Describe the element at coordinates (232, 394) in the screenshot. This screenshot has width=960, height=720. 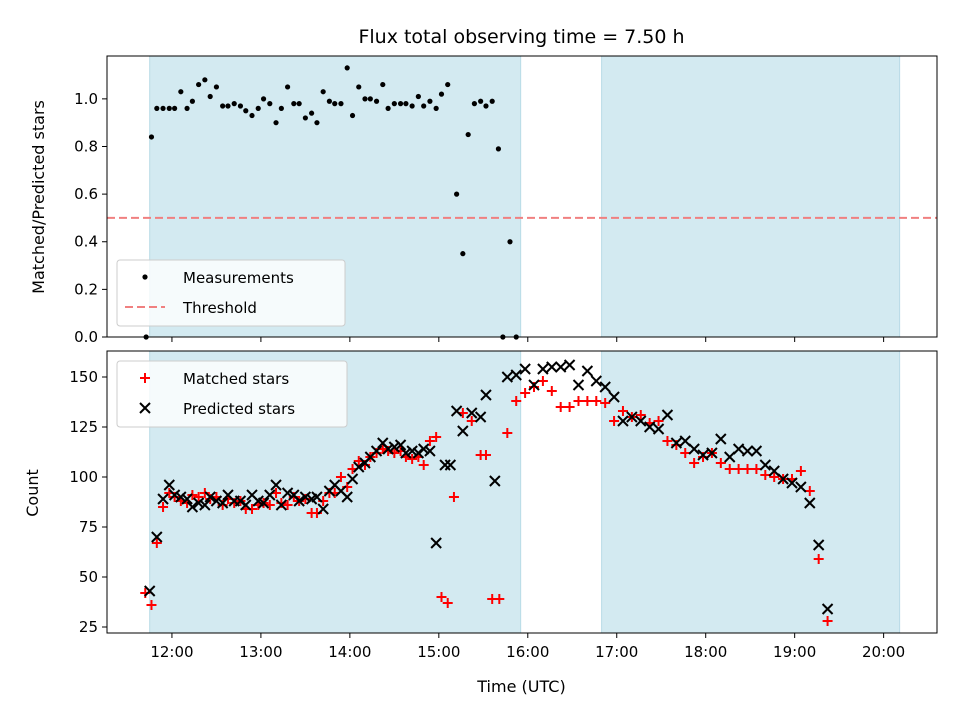
I see `legend: Matched stars Predicted stars` at that location.